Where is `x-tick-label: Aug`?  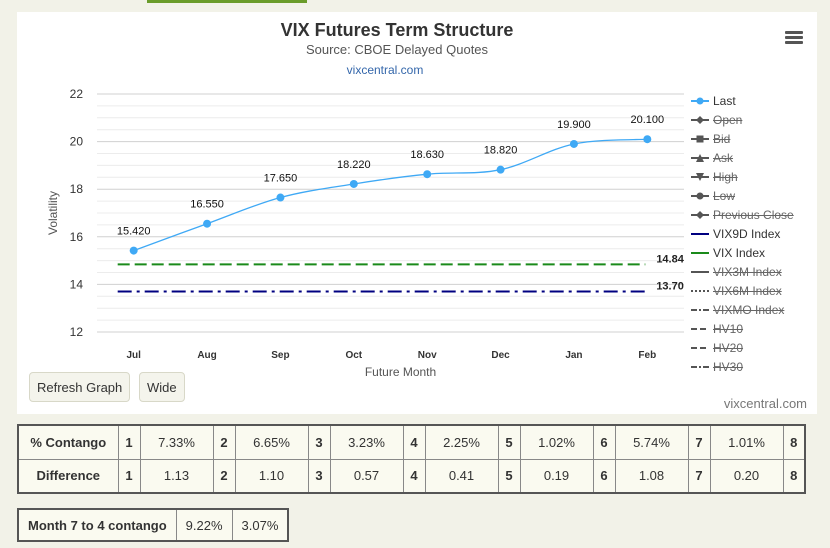
x-tick-label: Aug is located at coordinates (206, 355).